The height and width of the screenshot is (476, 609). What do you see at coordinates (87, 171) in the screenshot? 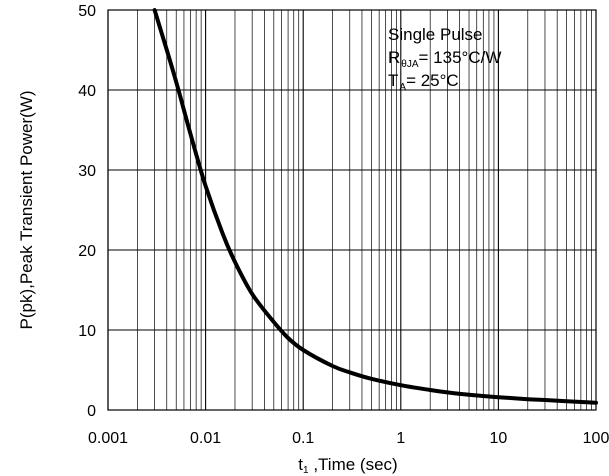
I see `y-tick-label: 30` at bounding box center [87, 171].